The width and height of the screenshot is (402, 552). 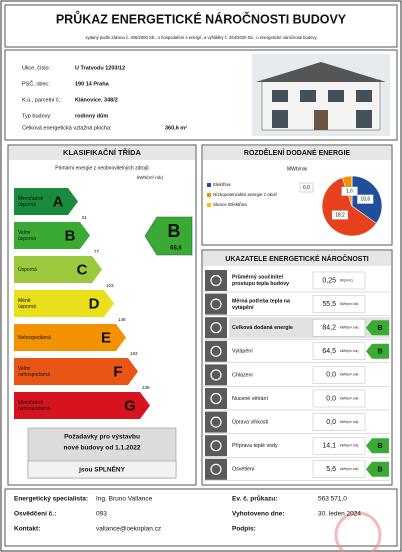 What do you see at coordinates (329, 280) in the screenshot?
I see `indicator-value: 0,25` at bounding box center [329, 280].